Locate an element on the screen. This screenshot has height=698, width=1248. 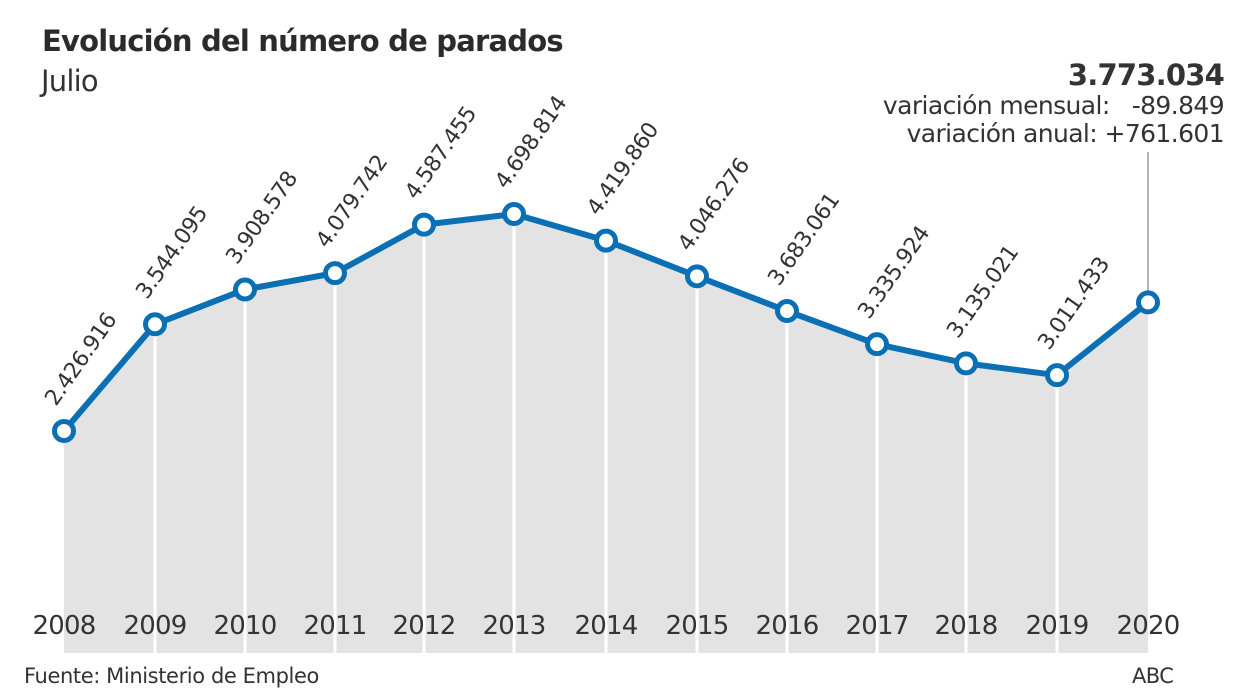
chart-title: Evolución del número de parados is located at coordinates (303, 41).